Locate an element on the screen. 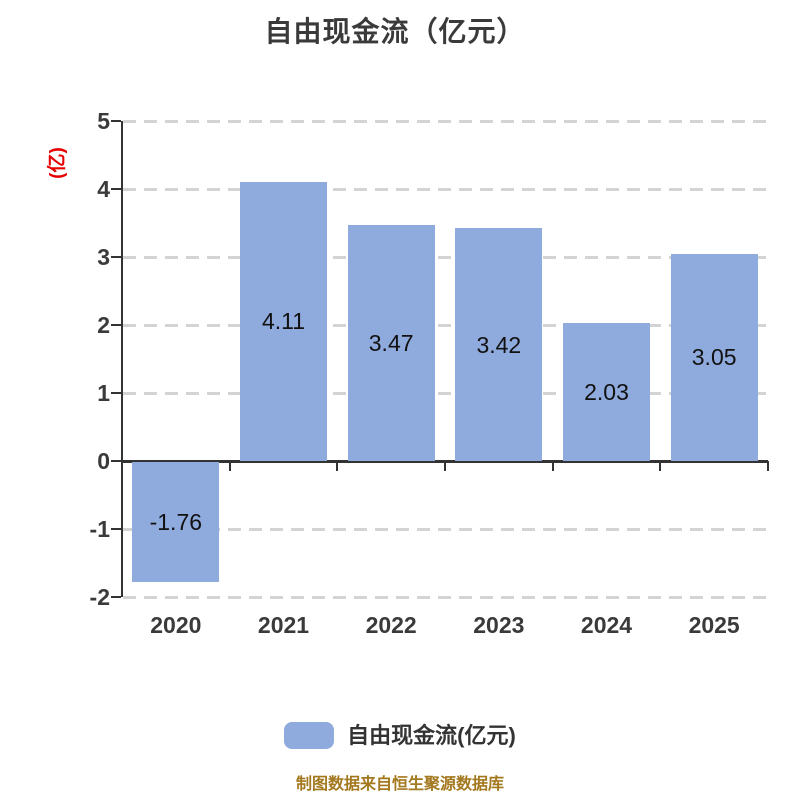 This screenshot has width=800, height=800. bar-2021 is located at coordinates (283, 321).